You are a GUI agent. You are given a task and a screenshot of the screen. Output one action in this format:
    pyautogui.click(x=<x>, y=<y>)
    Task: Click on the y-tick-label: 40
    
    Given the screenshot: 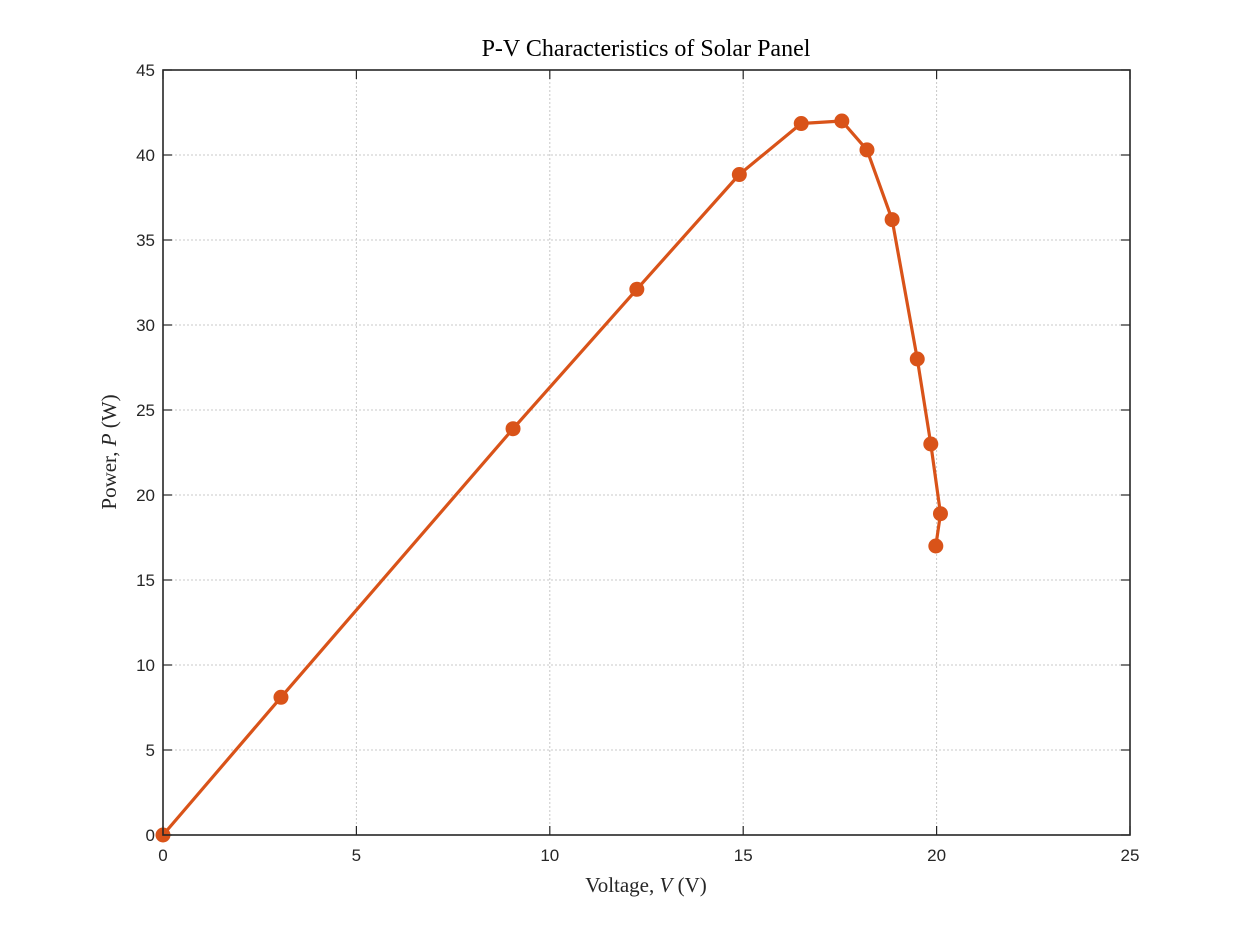 What is the action you would take?
    pyautogui.click(x=145, y=155)
    